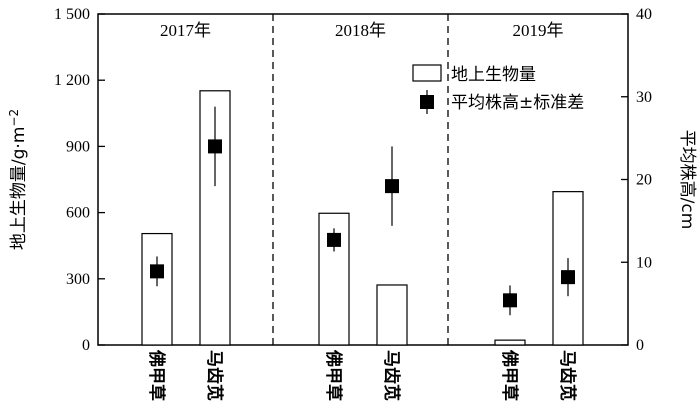 The height and width of the screenshot is (420, 700). What do you see at coordinates (19, 188) in the screenshot?
I see `y-axis-title-main: 地上生物量/g·m` at bounding box center [19, 188].